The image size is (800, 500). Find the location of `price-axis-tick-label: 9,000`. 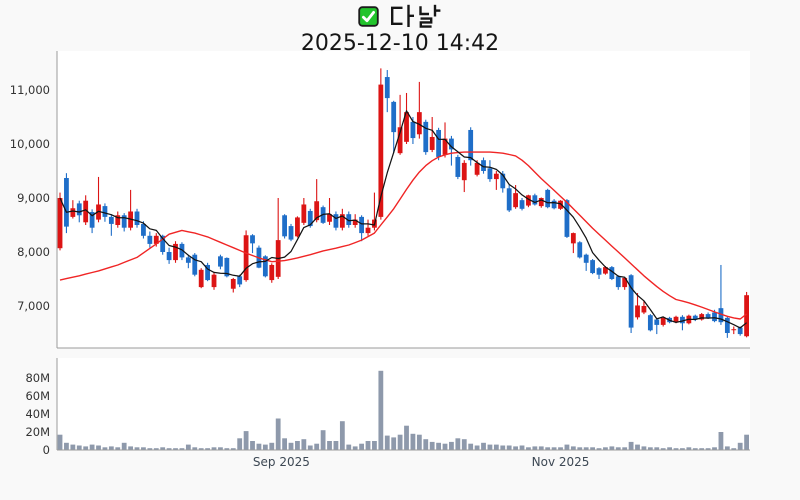

price-axis-tick-label: 9,000 is located at coordinates (33, 198).